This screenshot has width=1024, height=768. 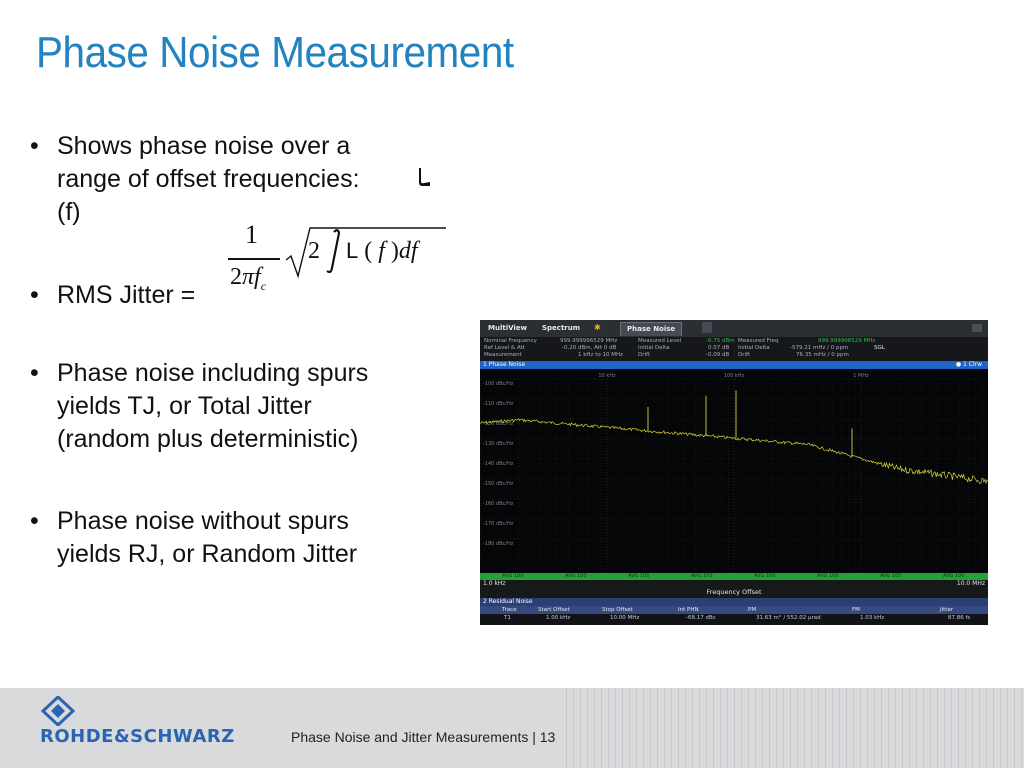 I want to click on window2-title: 2 Residual Noise, so click(x=508, y=601).